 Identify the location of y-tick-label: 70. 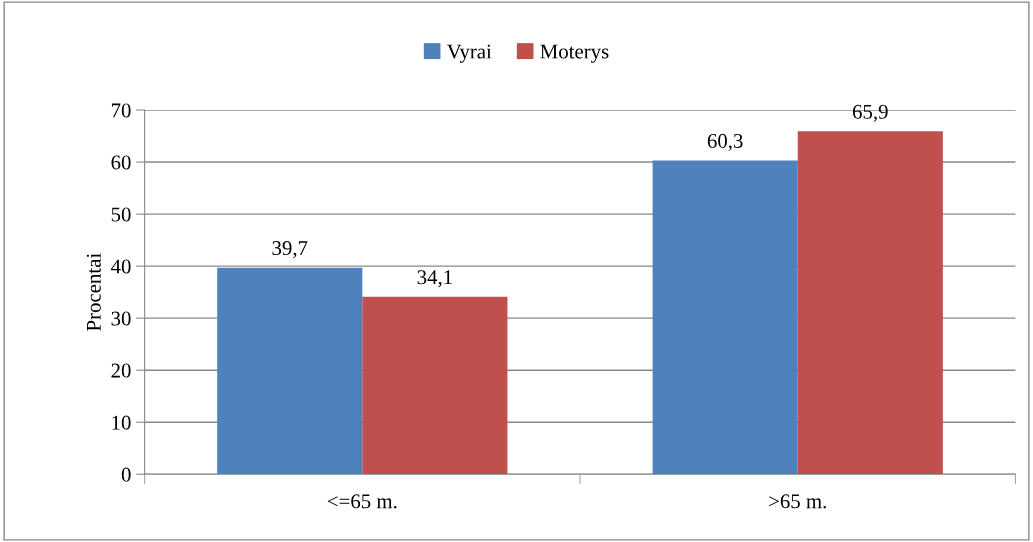
(121, 110).